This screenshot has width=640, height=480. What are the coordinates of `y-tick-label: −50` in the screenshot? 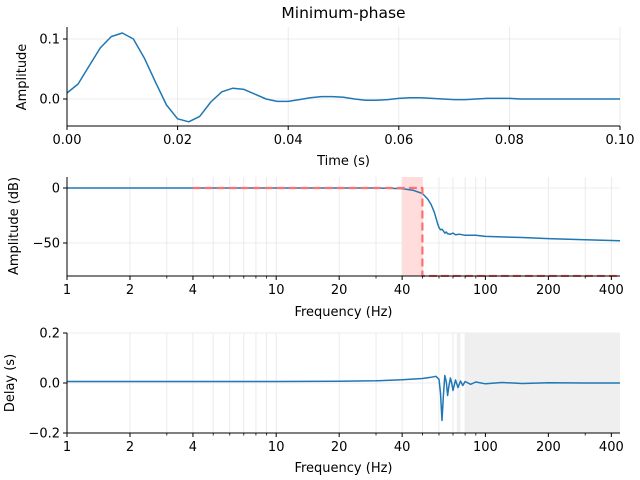 It's located at (46, 244).